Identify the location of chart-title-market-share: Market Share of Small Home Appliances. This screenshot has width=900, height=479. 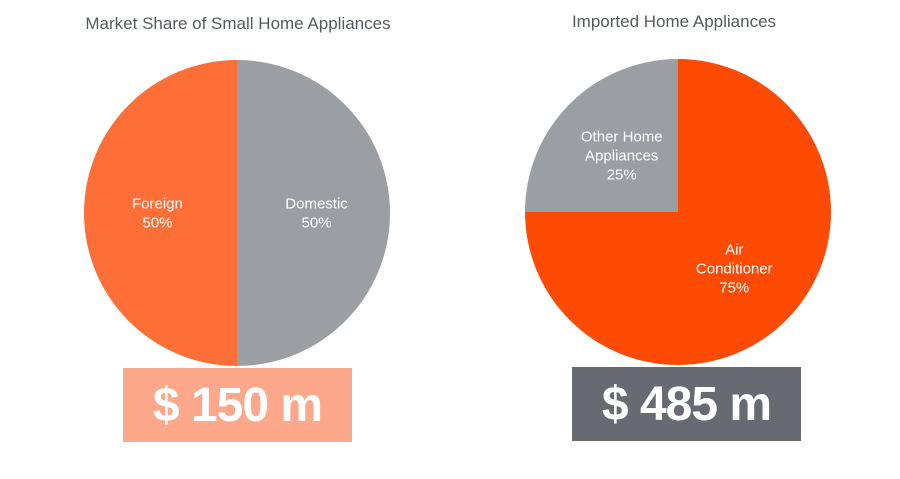
(238, 23).